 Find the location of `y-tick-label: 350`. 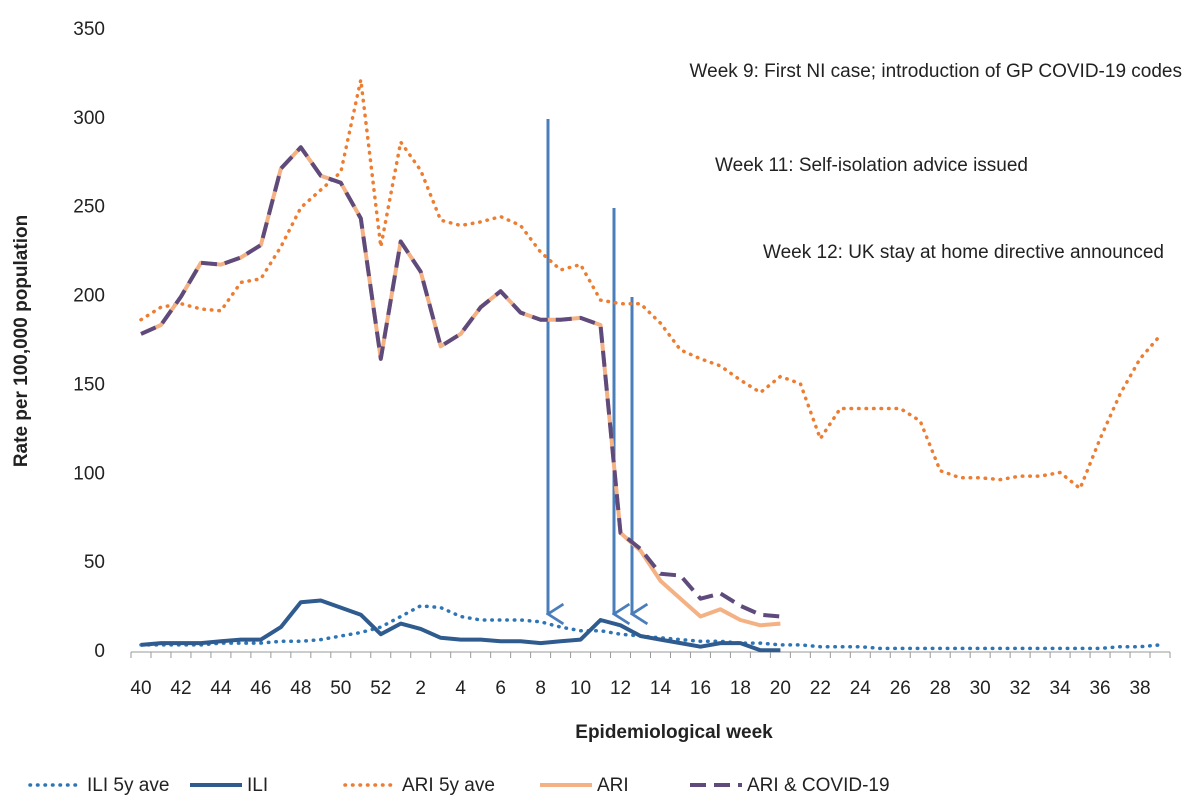

y-tick-label: 350 is located at coordinates (89, 29).